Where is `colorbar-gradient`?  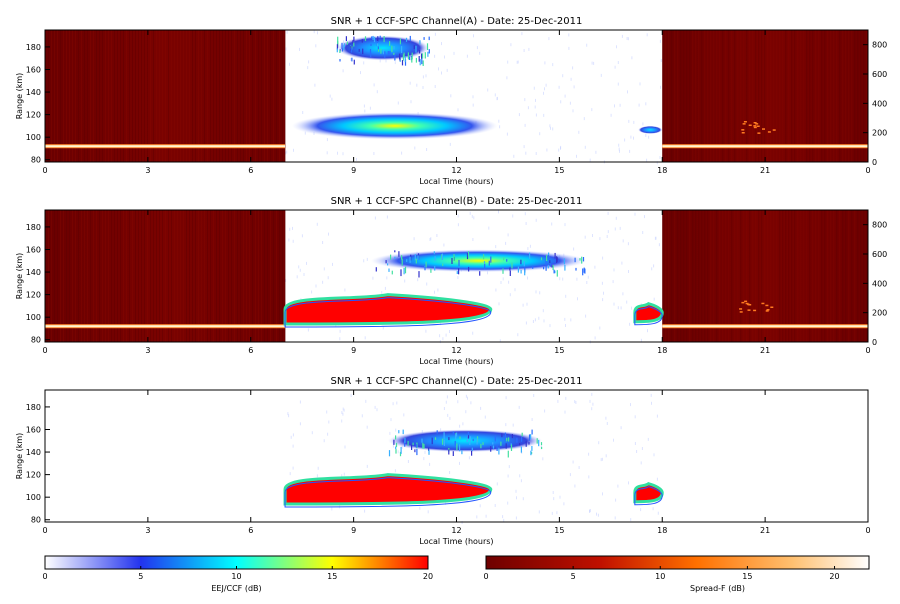 colorbar-gradient is located at coordinates (677, 562).